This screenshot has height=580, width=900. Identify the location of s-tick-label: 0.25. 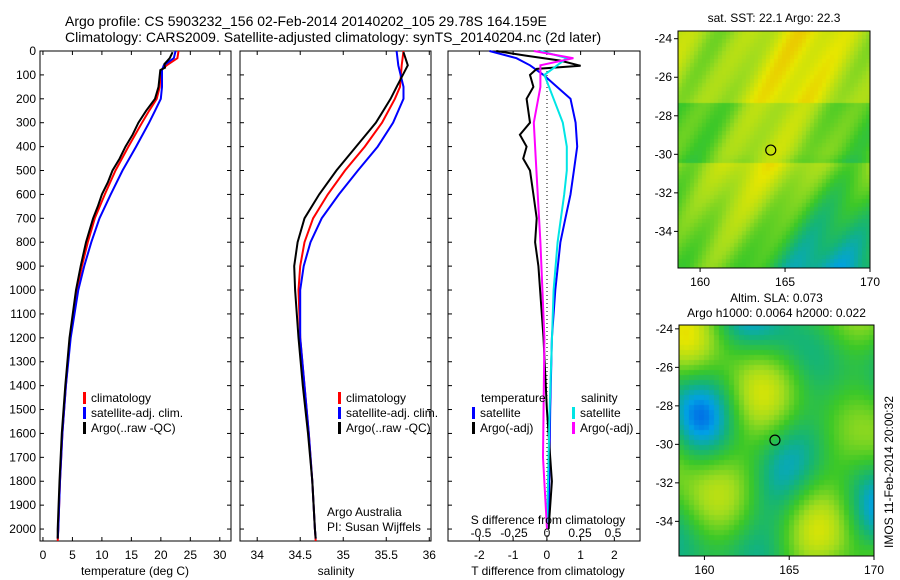
(580, 533).